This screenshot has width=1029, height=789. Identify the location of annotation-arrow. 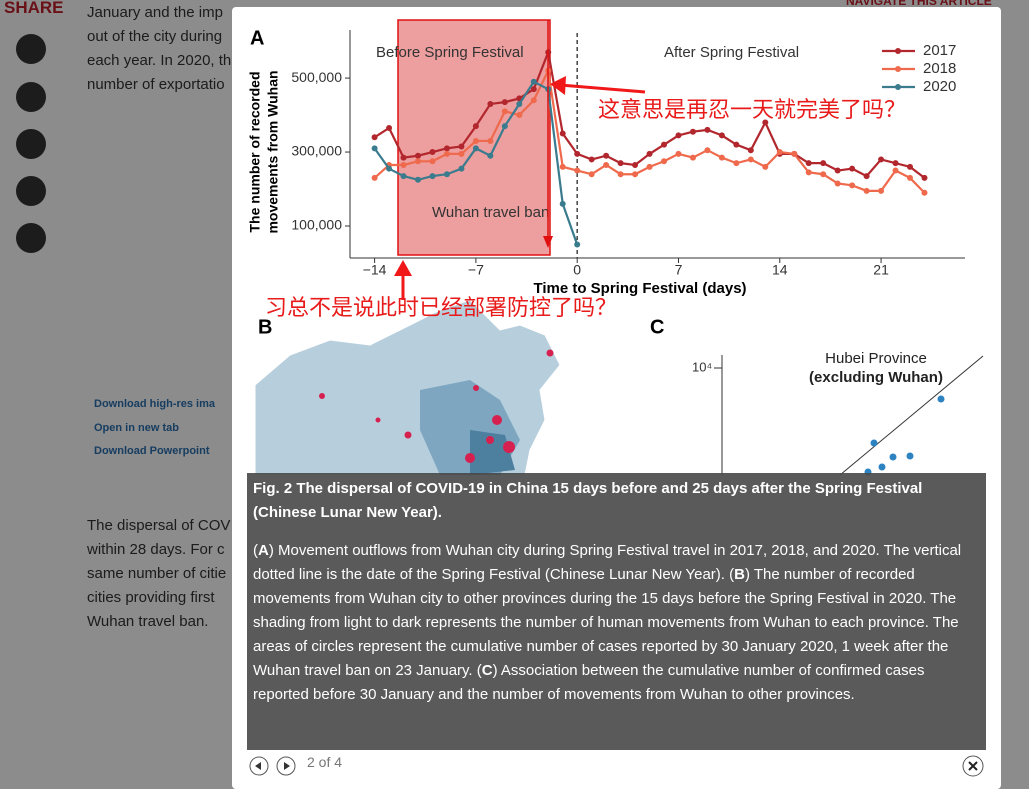
(602, 88).